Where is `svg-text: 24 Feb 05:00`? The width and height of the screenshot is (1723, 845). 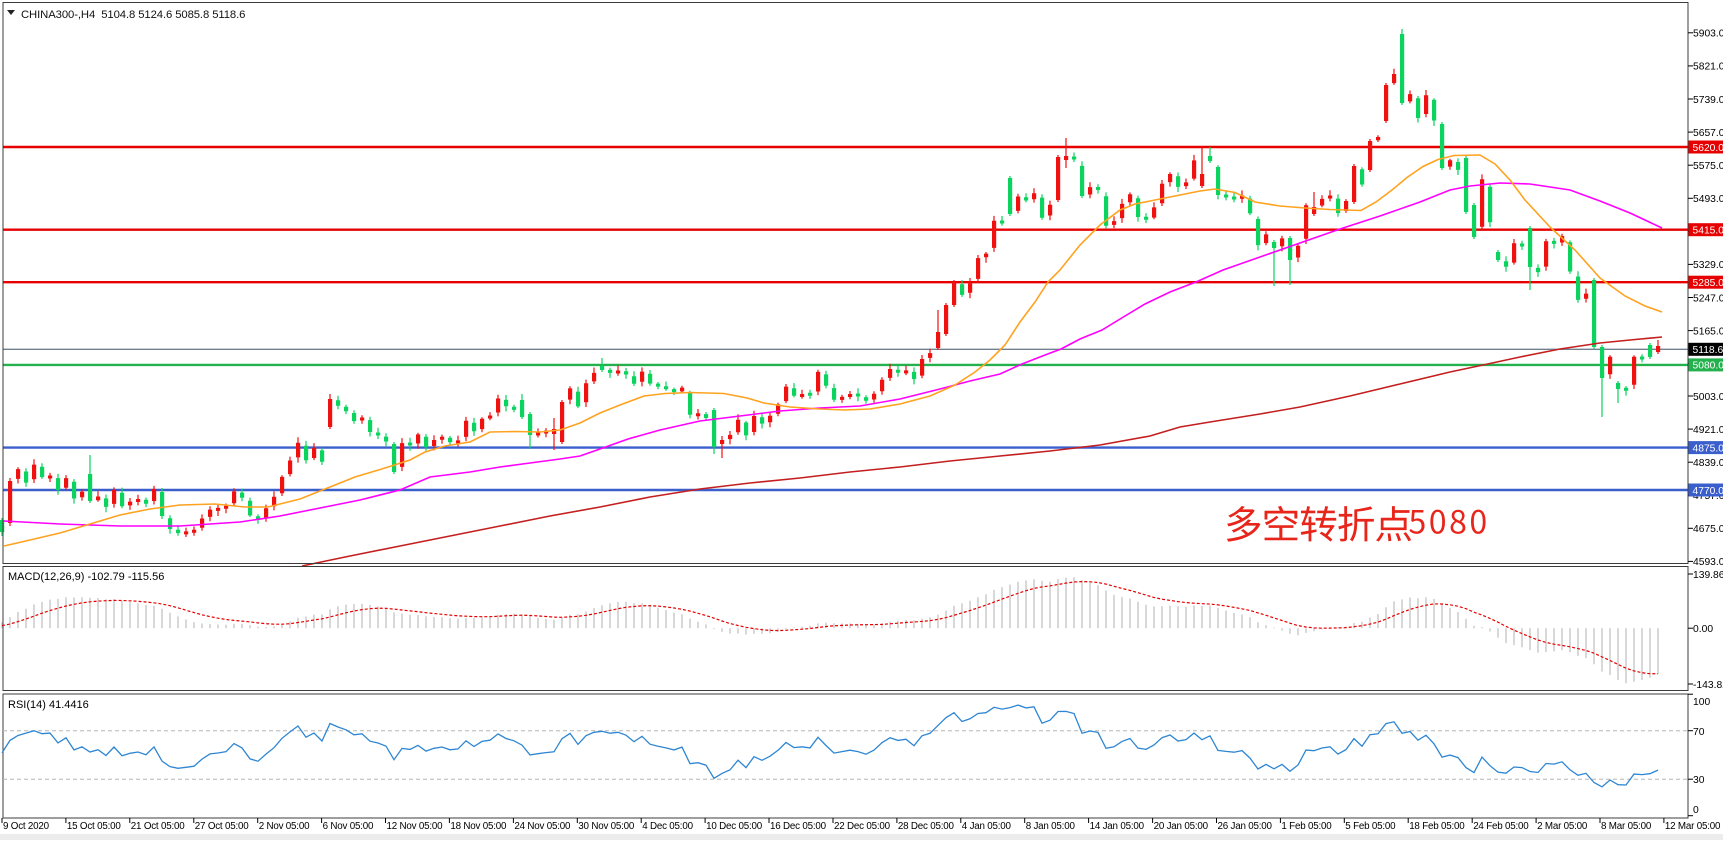
svg-text: 24 Feb 05:00 is located at coordinates (1501, 826).